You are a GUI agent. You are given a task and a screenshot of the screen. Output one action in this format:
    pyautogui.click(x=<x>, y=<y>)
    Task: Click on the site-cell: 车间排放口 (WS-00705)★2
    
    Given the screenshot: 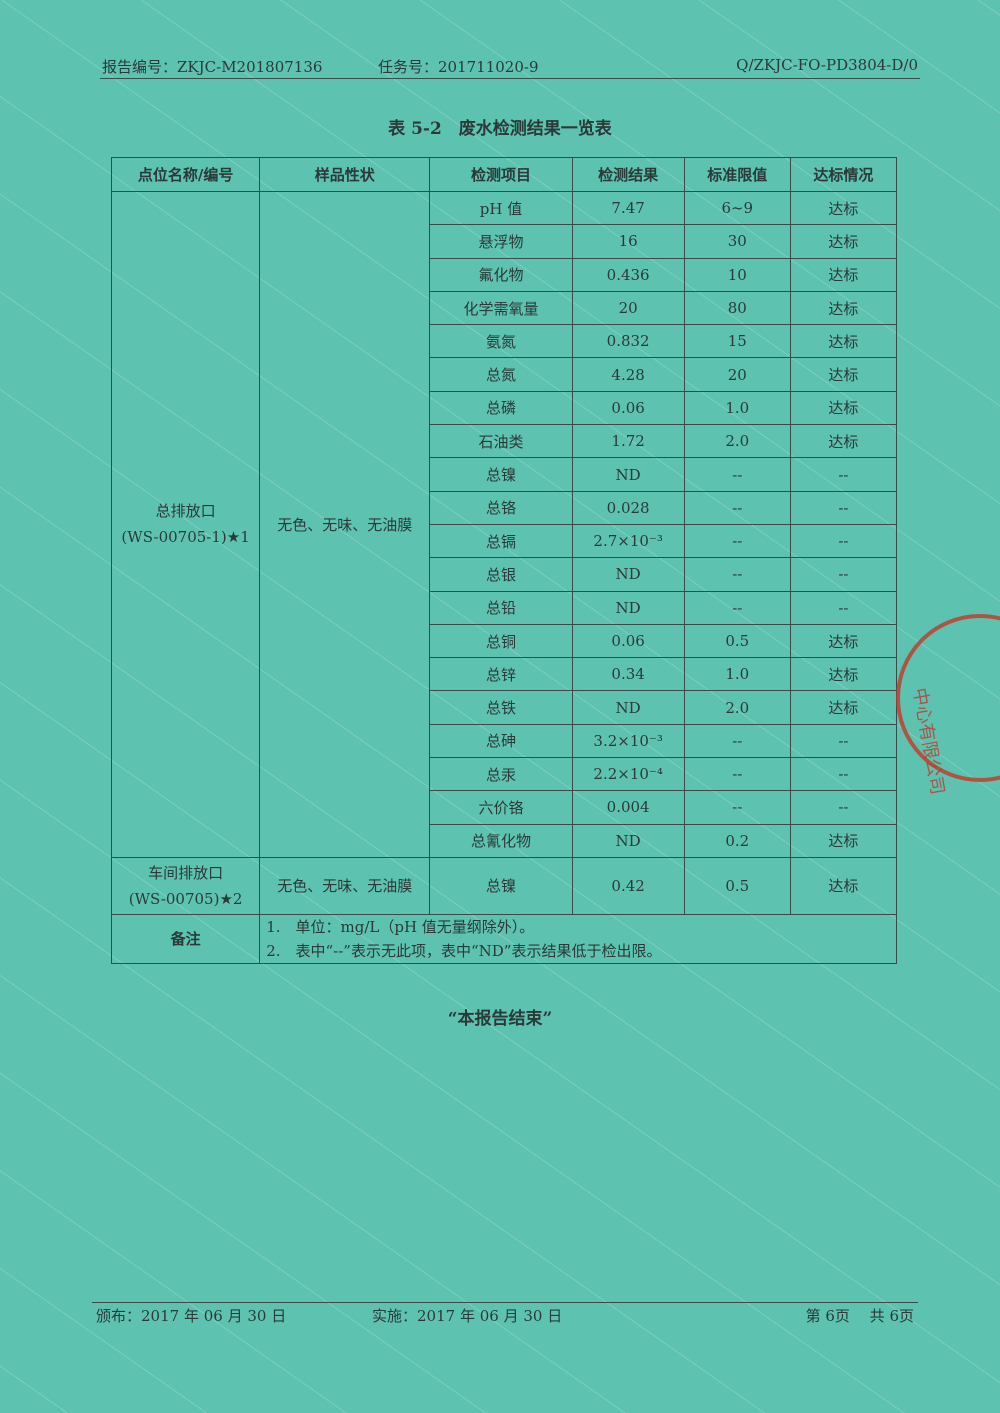 What is the action you would take?
    pyautogui.click(x=185, y=885)
    